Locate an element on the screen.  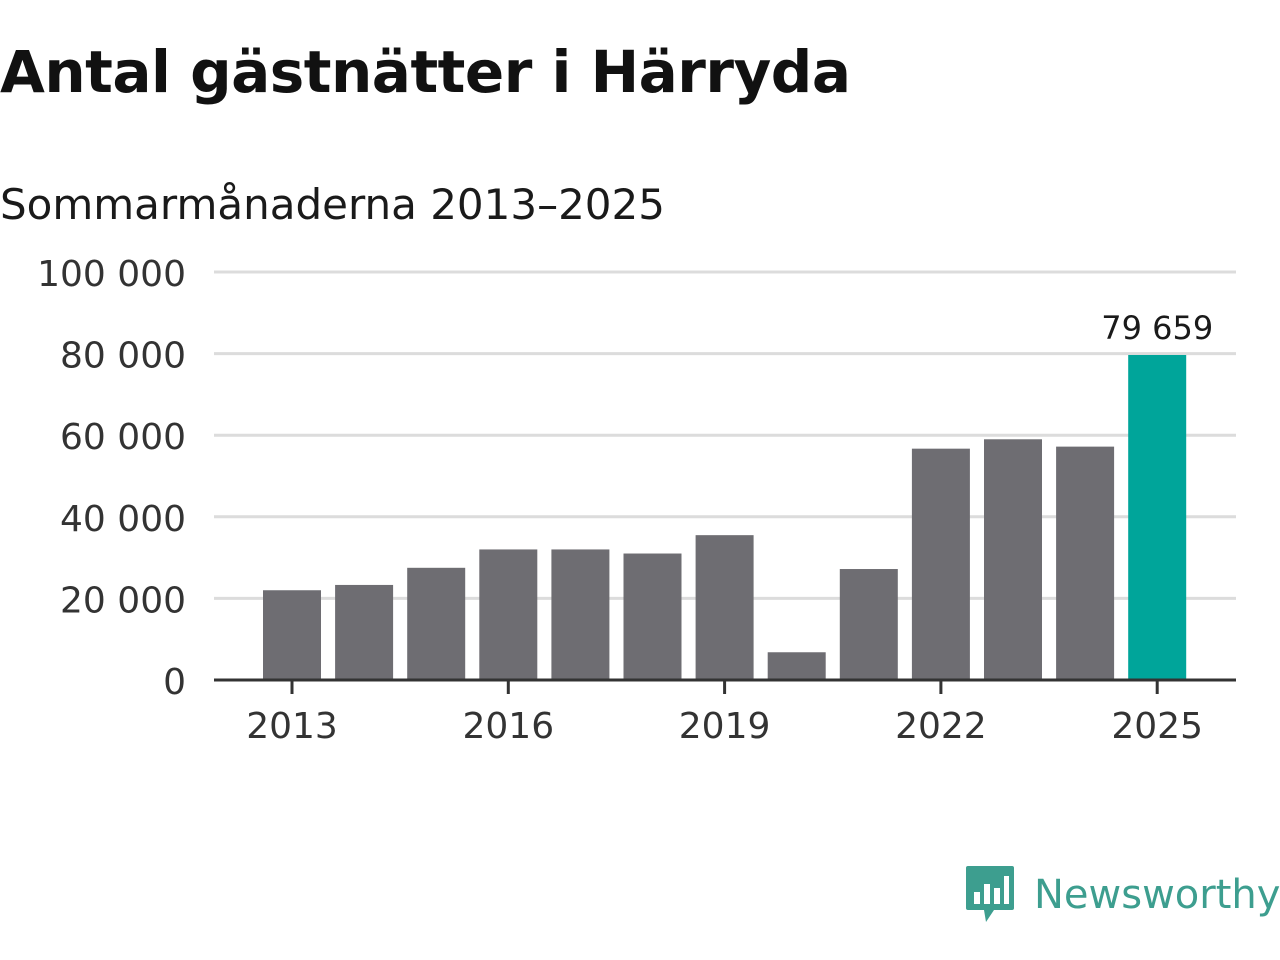
x-tick-label: 2022 is located at coordinates (941, 726).